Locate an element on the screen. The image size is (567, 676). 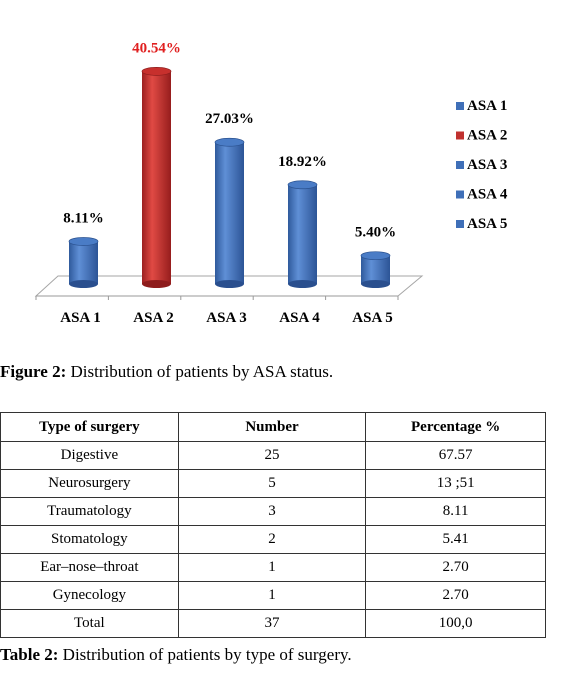
legend-item-asa-1: ASA 1 is located at coordinates (481, 106).